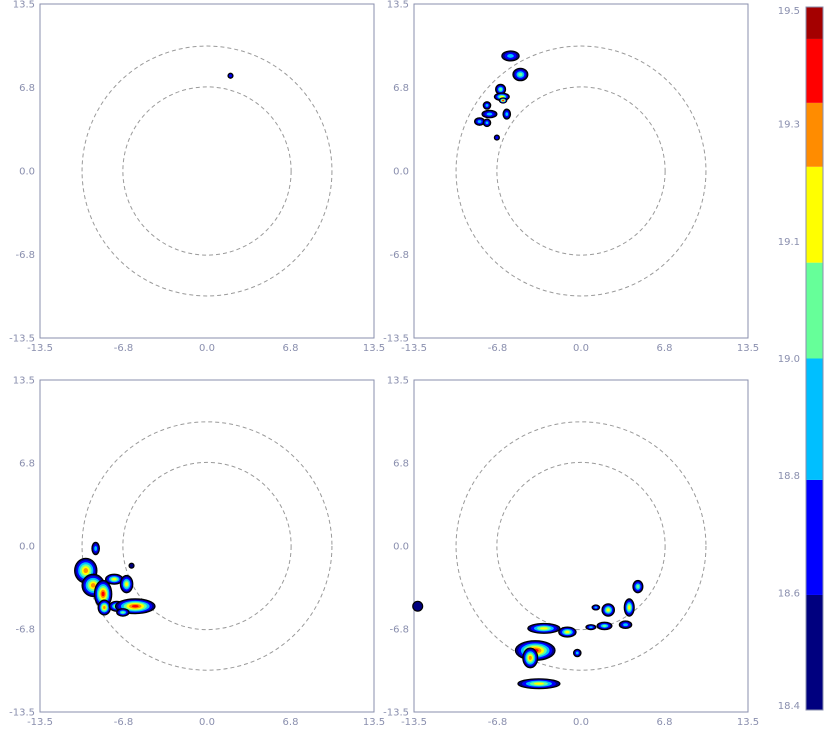 Image resolution: width=830 pixels, height=739 pixels. What do you see at coordinates (789, 359) in the screenshot?
I see `colorbar-tick-label: 19.0` at bounding box center [789, 359].